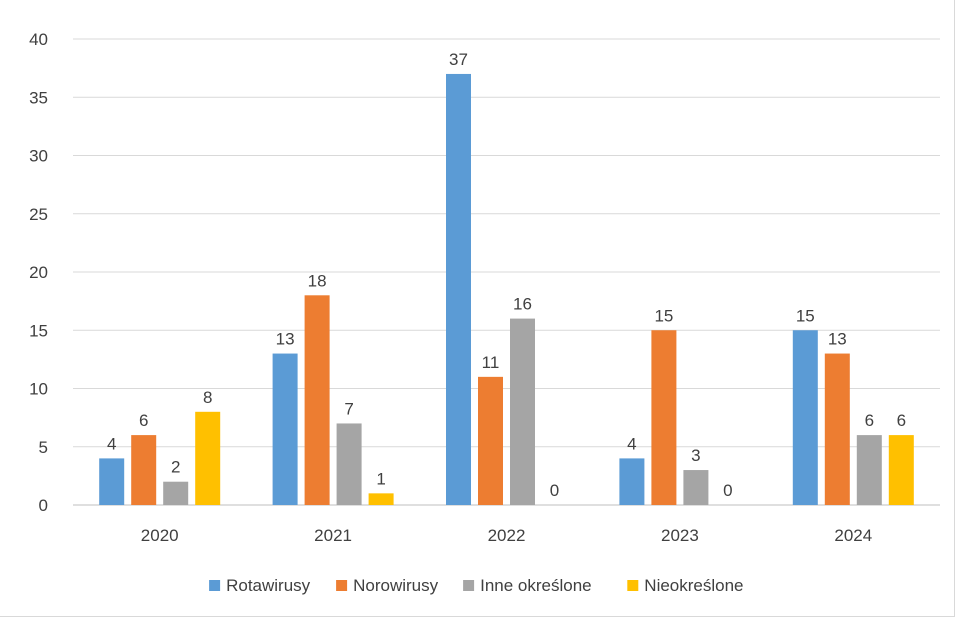  What do you see at coordinates (348, 408) in the screenshot?
I see `data-label: 7` at bounding box center [348, 408].